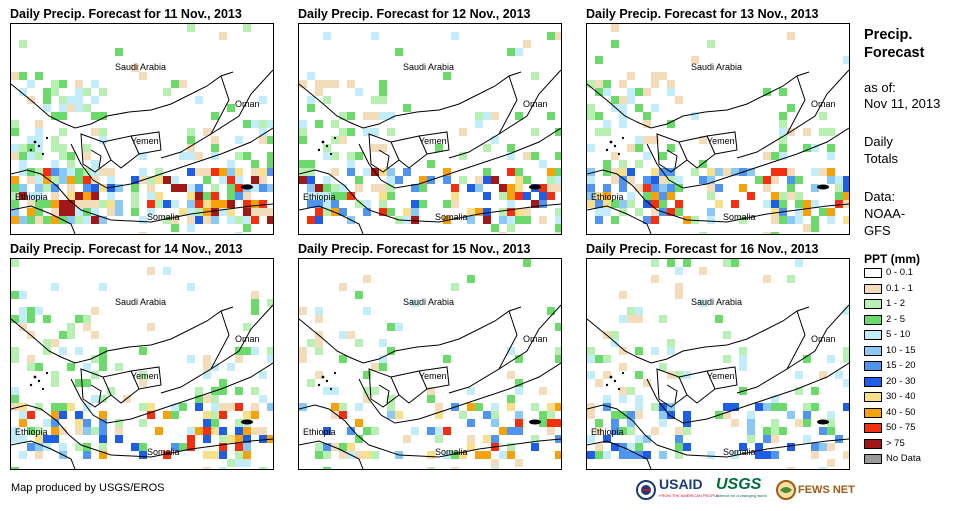 The width and height of the screenshot is (967, 511). I want to click on map-panel-6: Saudi Arabia Oman Yemen Ethiopia Somalia, so click(718, 364).